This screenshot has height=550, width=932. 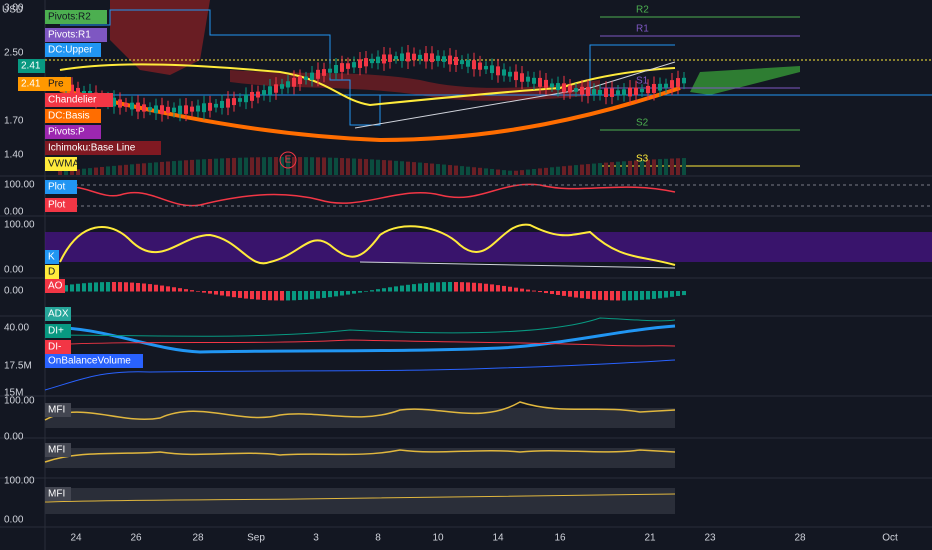 What do you see at coordinates (51, 257) in the screenshot?
I see `legend-label: K` at bounding box center [51, 257].